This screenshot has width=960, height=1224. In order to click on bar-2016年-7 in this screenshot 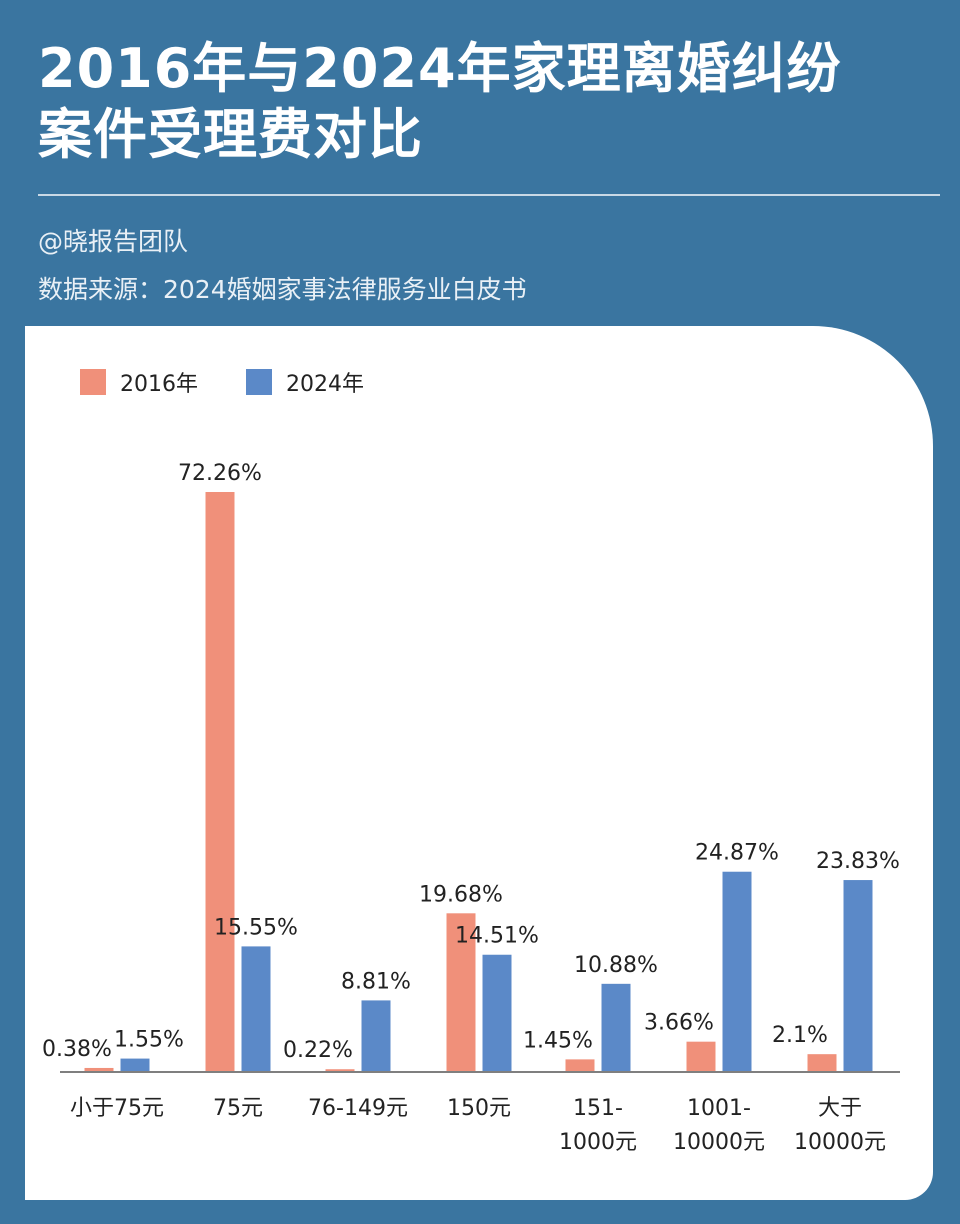, I will do `click(822, 1062)`.